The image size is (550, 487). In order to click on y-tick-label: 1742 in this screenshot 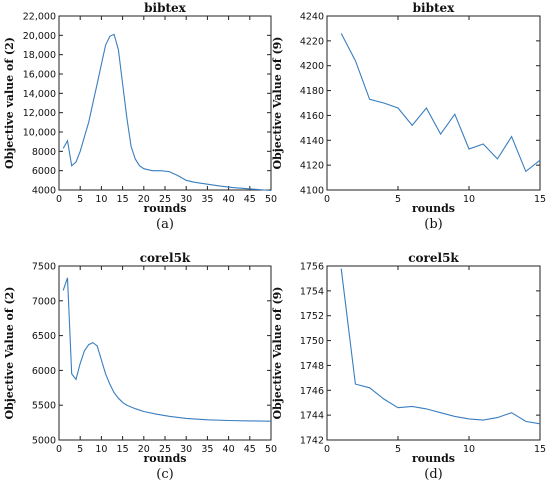, I will do `click(312, 441)`.